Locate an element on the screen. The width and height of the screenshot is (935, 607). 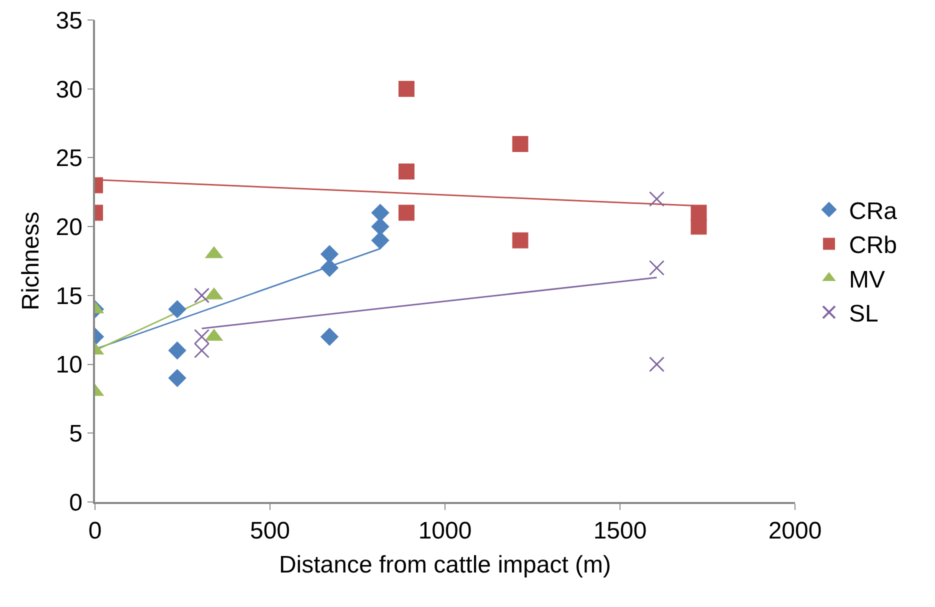
y-tick-label: 0 is located at coordinates (75, 502).